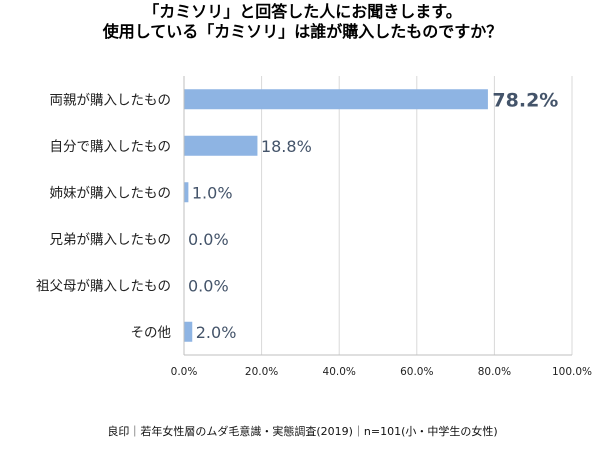  Describe the element at coordinates (111, 240) in the screenshot. I see `category-label: 兄弟が購入したもの` at that location.